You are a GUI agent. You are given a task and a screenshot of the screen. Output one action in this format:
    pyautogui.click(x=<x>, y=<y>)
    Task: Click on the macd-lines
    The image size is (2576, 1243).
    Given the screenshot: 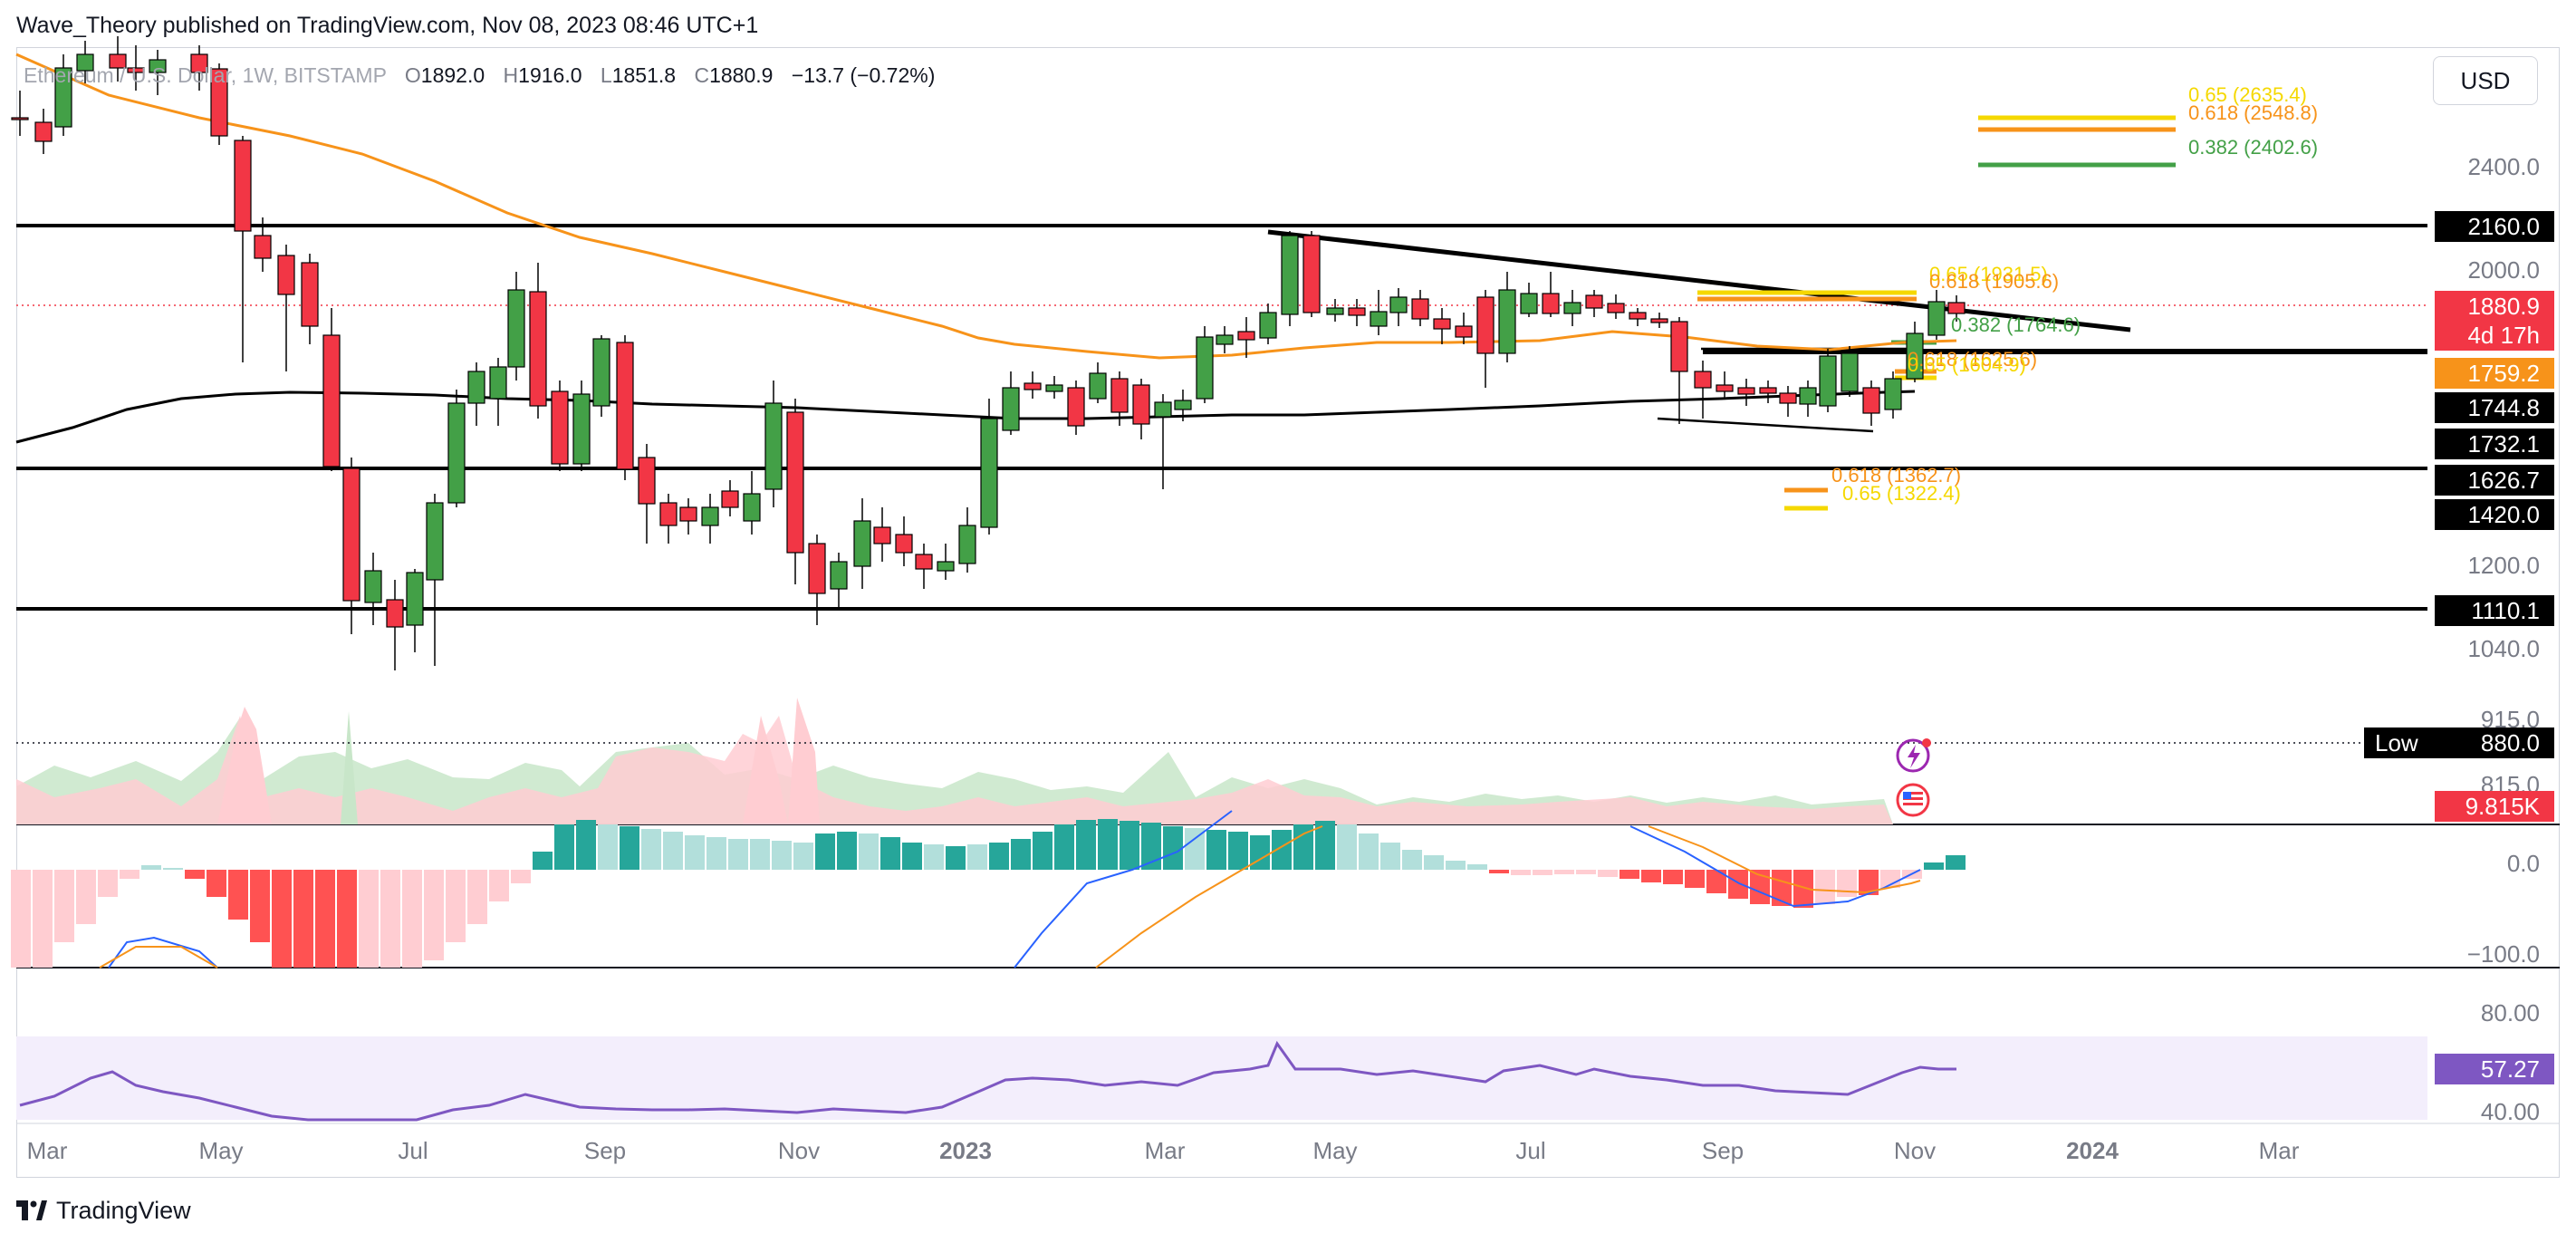 What is the action you would take?
    pyautogui.click(x=1010, y=889)
    